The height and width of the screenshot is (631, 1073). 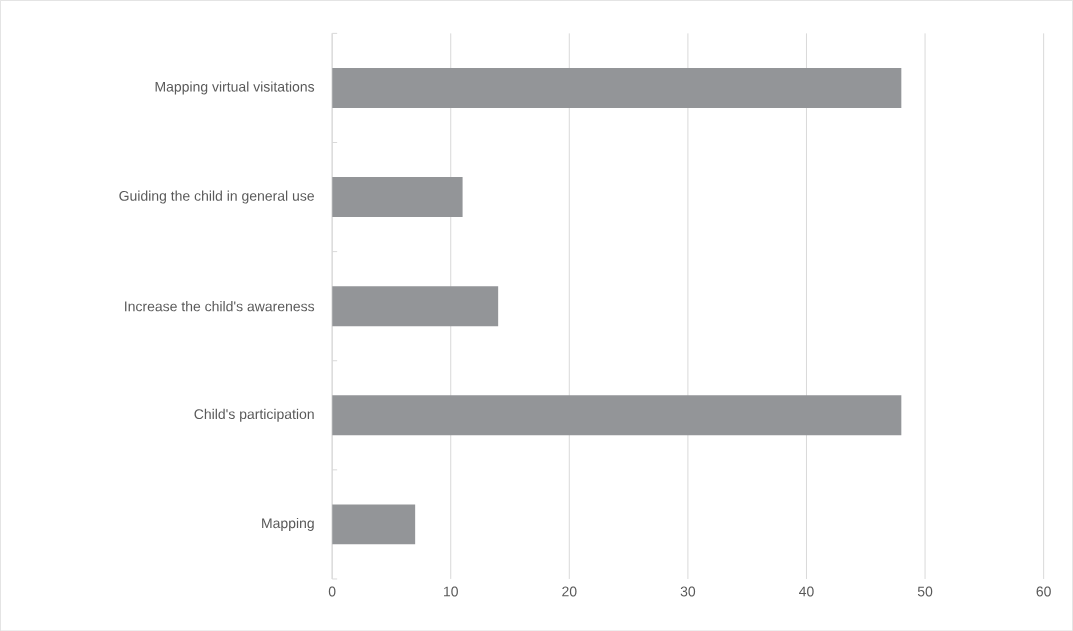 I want to click on y-tick-label: Mapping, so click(x=288, y=524).